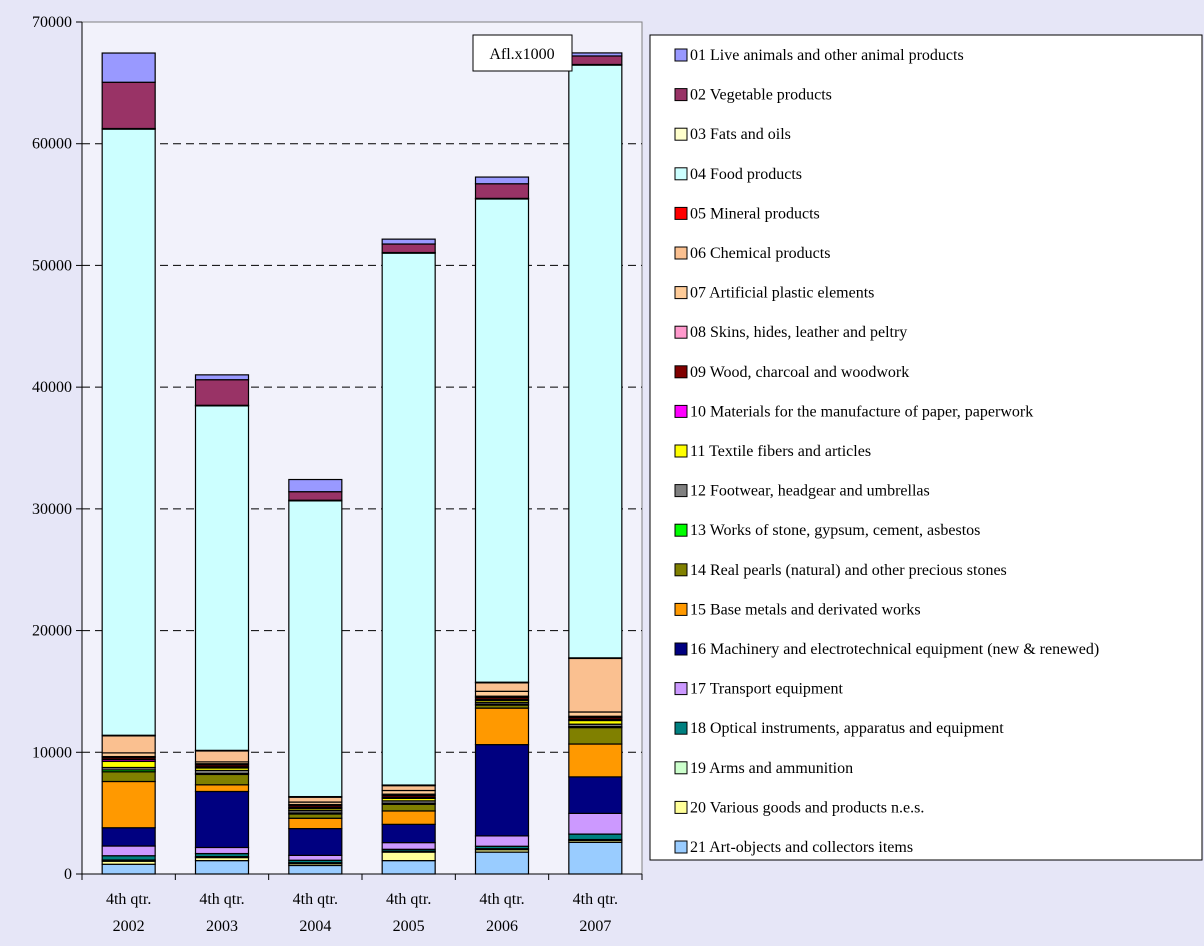  What do you see at coordinates (746, 174) in the screenshot?
I see `legend-label: 04 Food products` at bounding box center [746, 174].